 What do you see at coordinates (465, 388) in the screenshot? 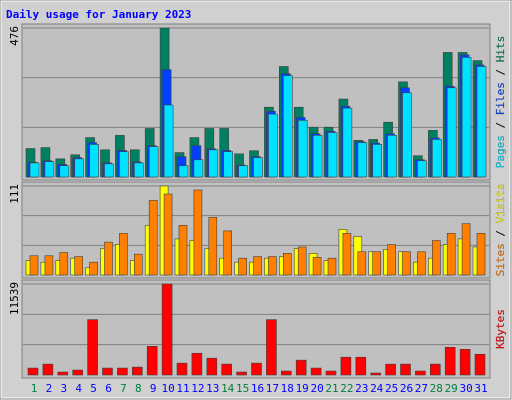
I see `x-tick-label: 30` at bounding box center [465, 388].